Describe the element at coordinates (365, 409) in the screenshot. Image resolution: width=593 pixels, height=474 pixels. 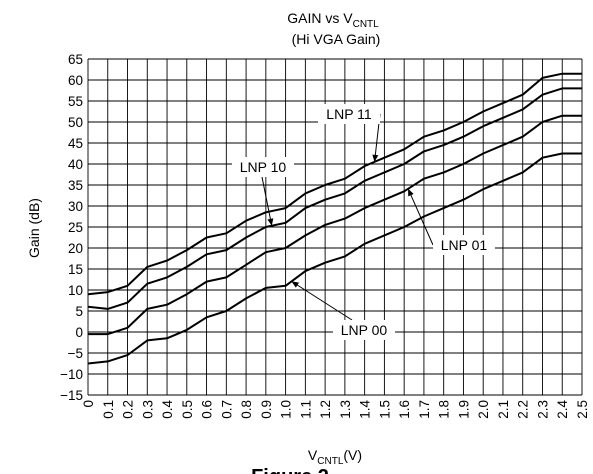
I see `x-tick-label: 1.4` at that location.